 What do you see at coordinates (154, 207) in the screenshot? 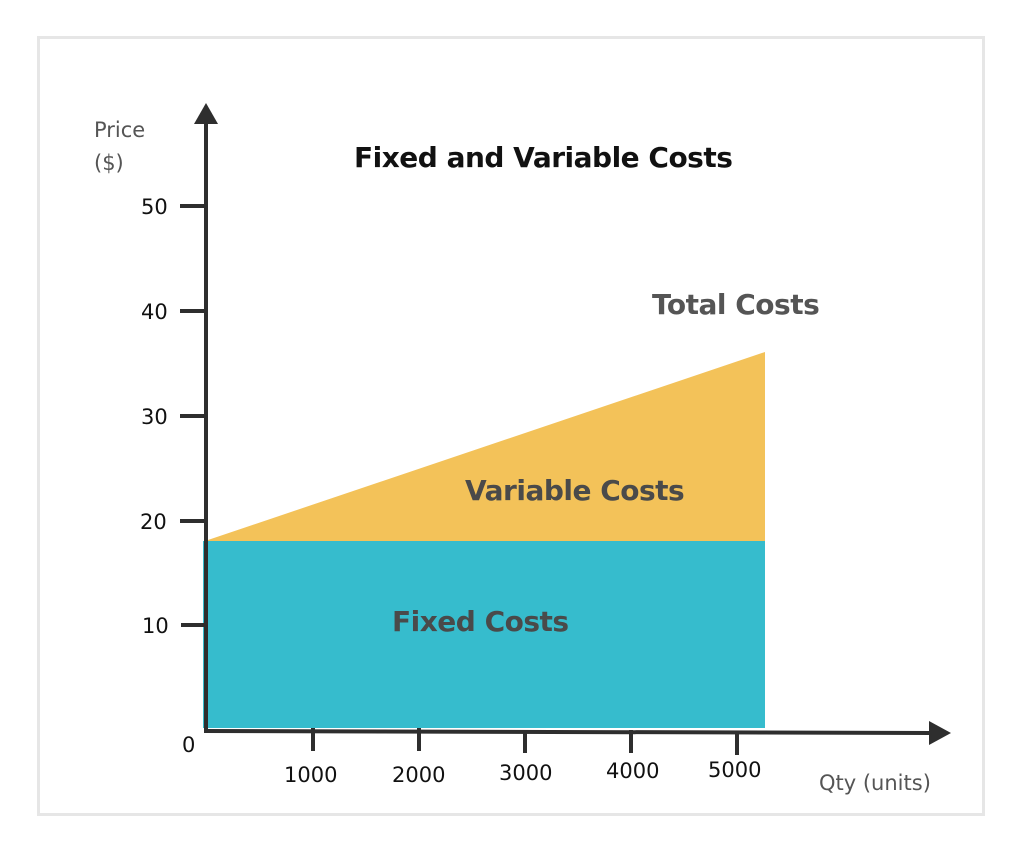
I see `y-tick-label: 50` at bounding box center [154, 207].